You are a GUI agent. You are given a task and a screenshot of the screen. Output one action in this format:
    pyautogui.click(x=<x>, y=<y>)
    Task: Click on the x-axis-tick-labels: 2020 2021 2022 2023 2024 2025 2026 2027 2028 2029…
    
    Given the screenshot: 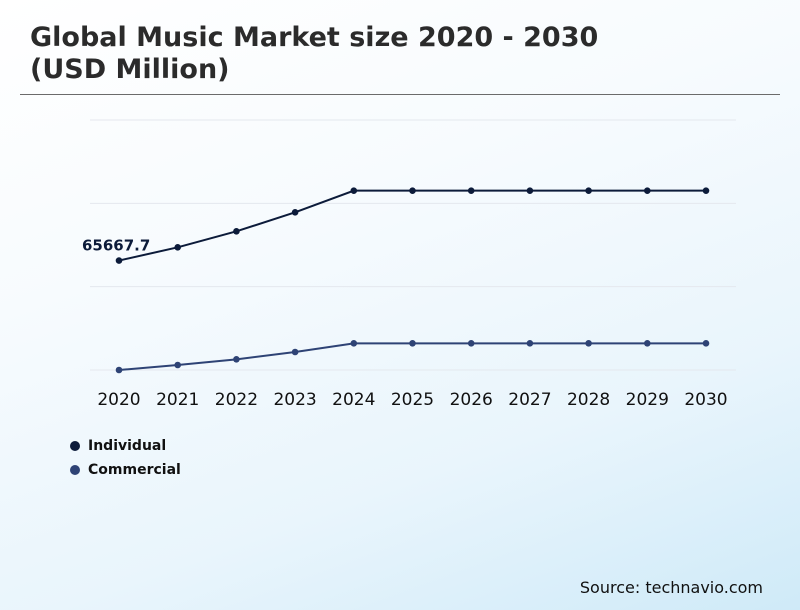 What is the action you would take?
    pyautogui.click(x=412, y=400)
    